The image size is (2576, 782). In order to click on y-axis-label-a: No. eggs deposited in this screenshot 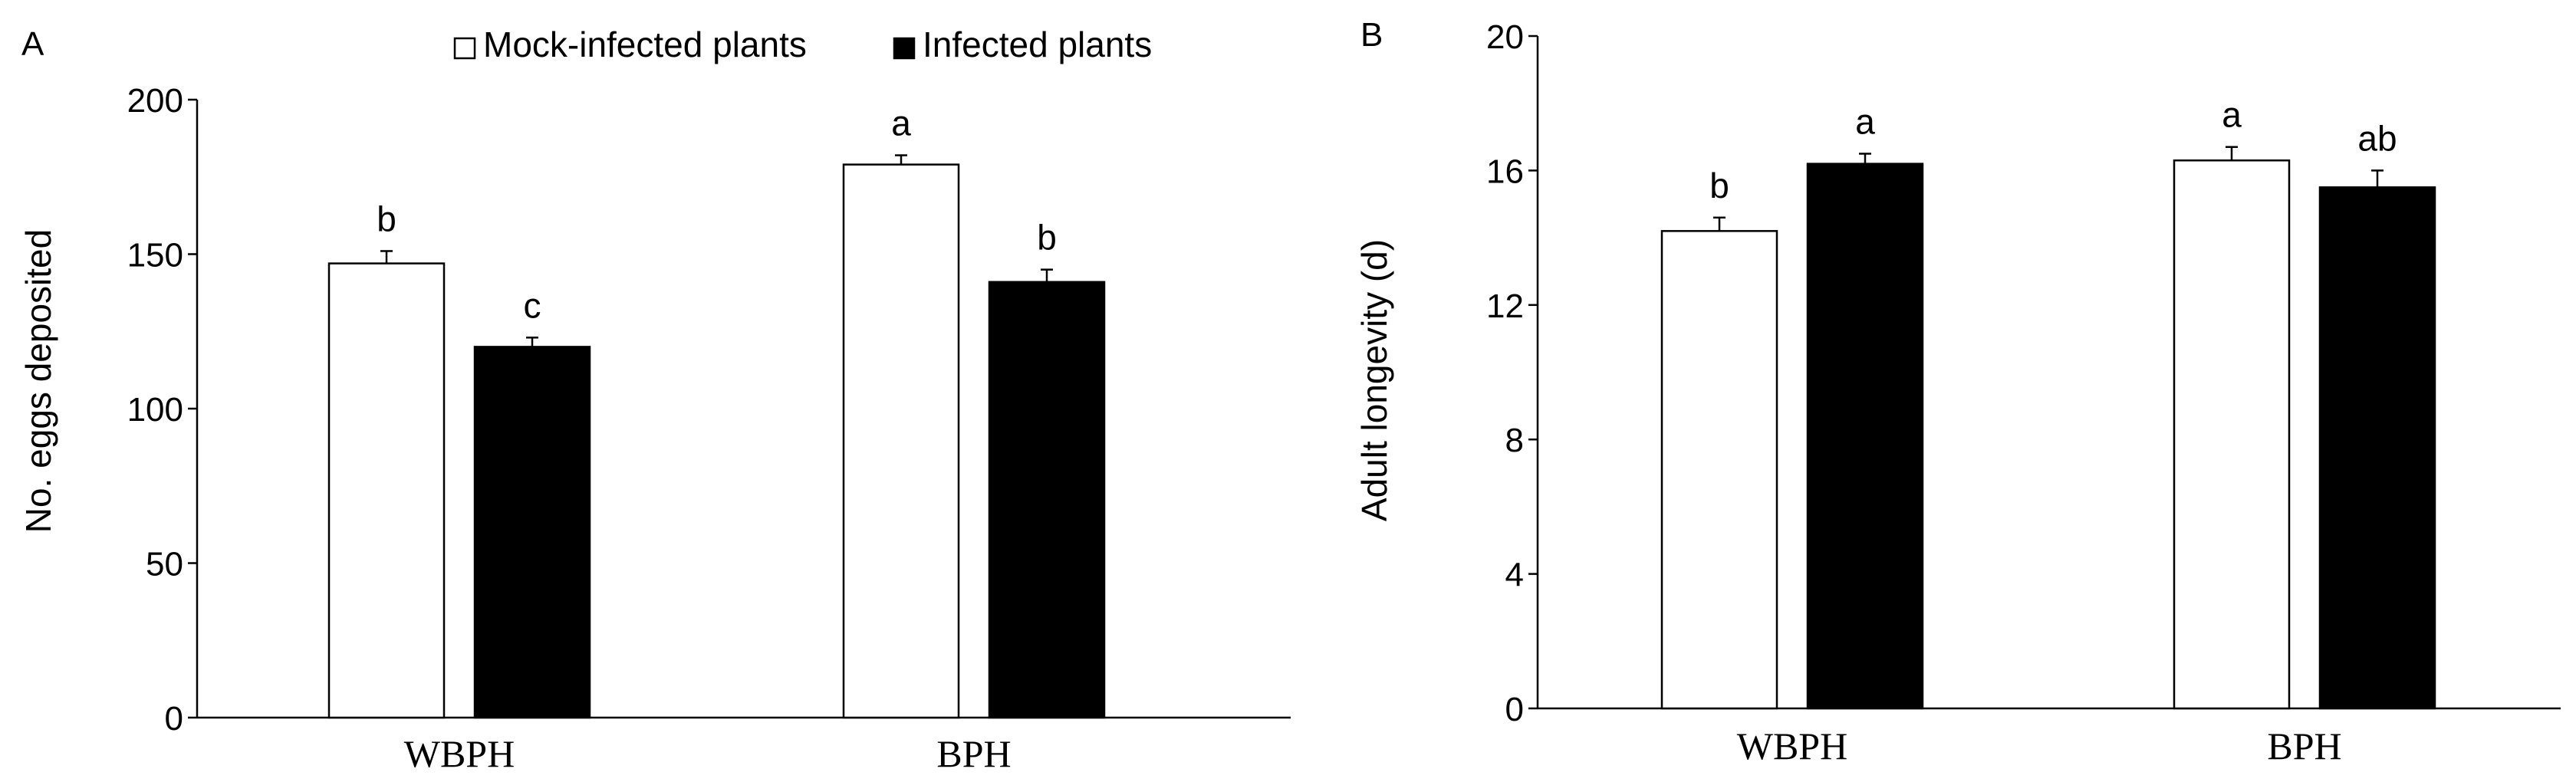, I will do `click(38, 381)`.